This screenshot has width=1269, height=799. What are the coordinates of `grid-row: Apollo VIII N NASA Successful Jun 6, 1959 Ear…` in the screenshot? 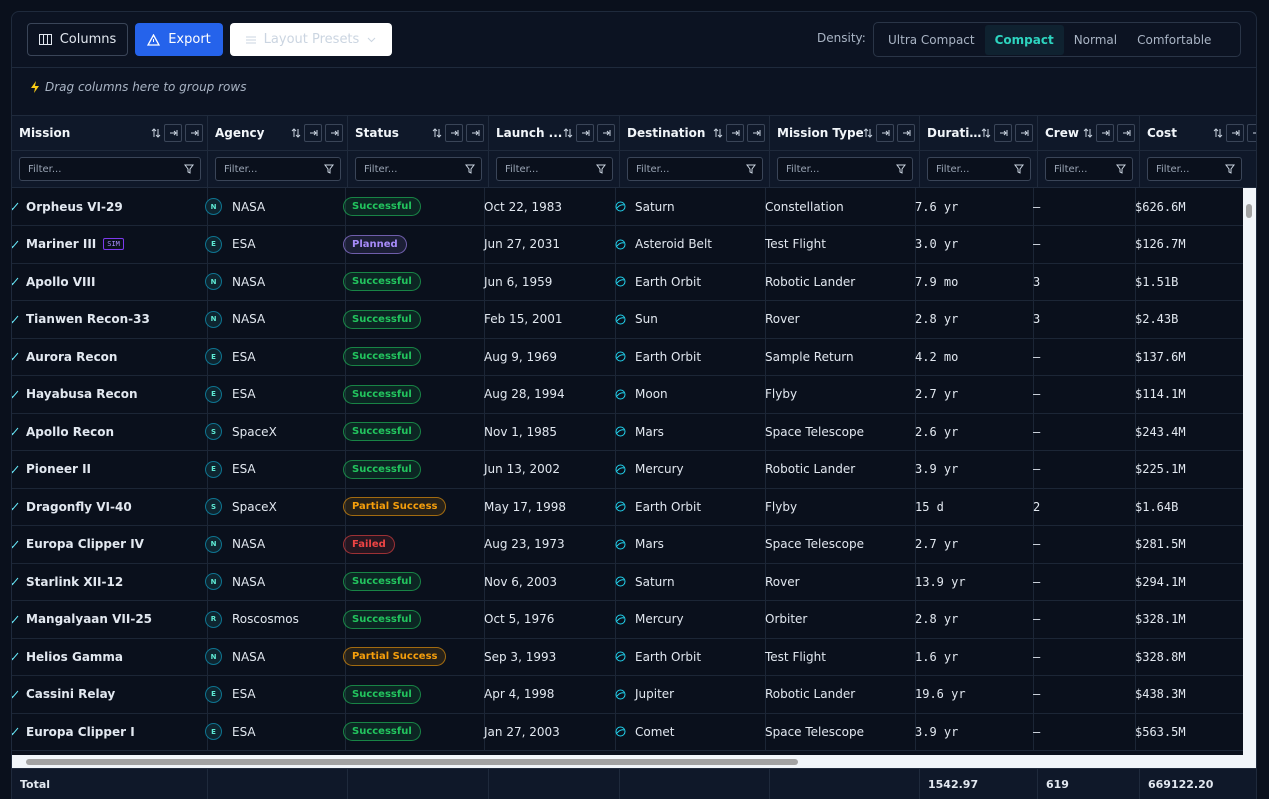 It's located at (627, 282).